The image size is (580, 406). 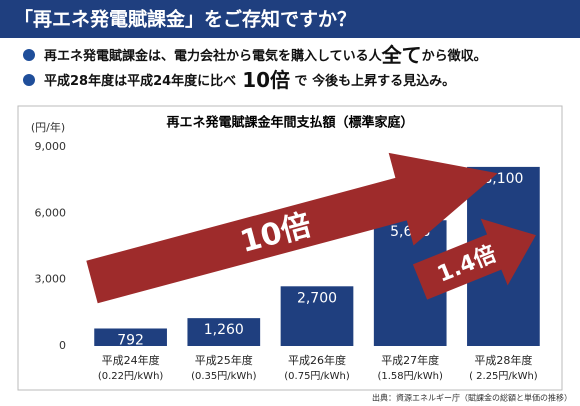 What do you see at coordinates (131, 360) in the screenshot?
I see `x-tick-label: 平成24年度` at bounding box center [131, 360].